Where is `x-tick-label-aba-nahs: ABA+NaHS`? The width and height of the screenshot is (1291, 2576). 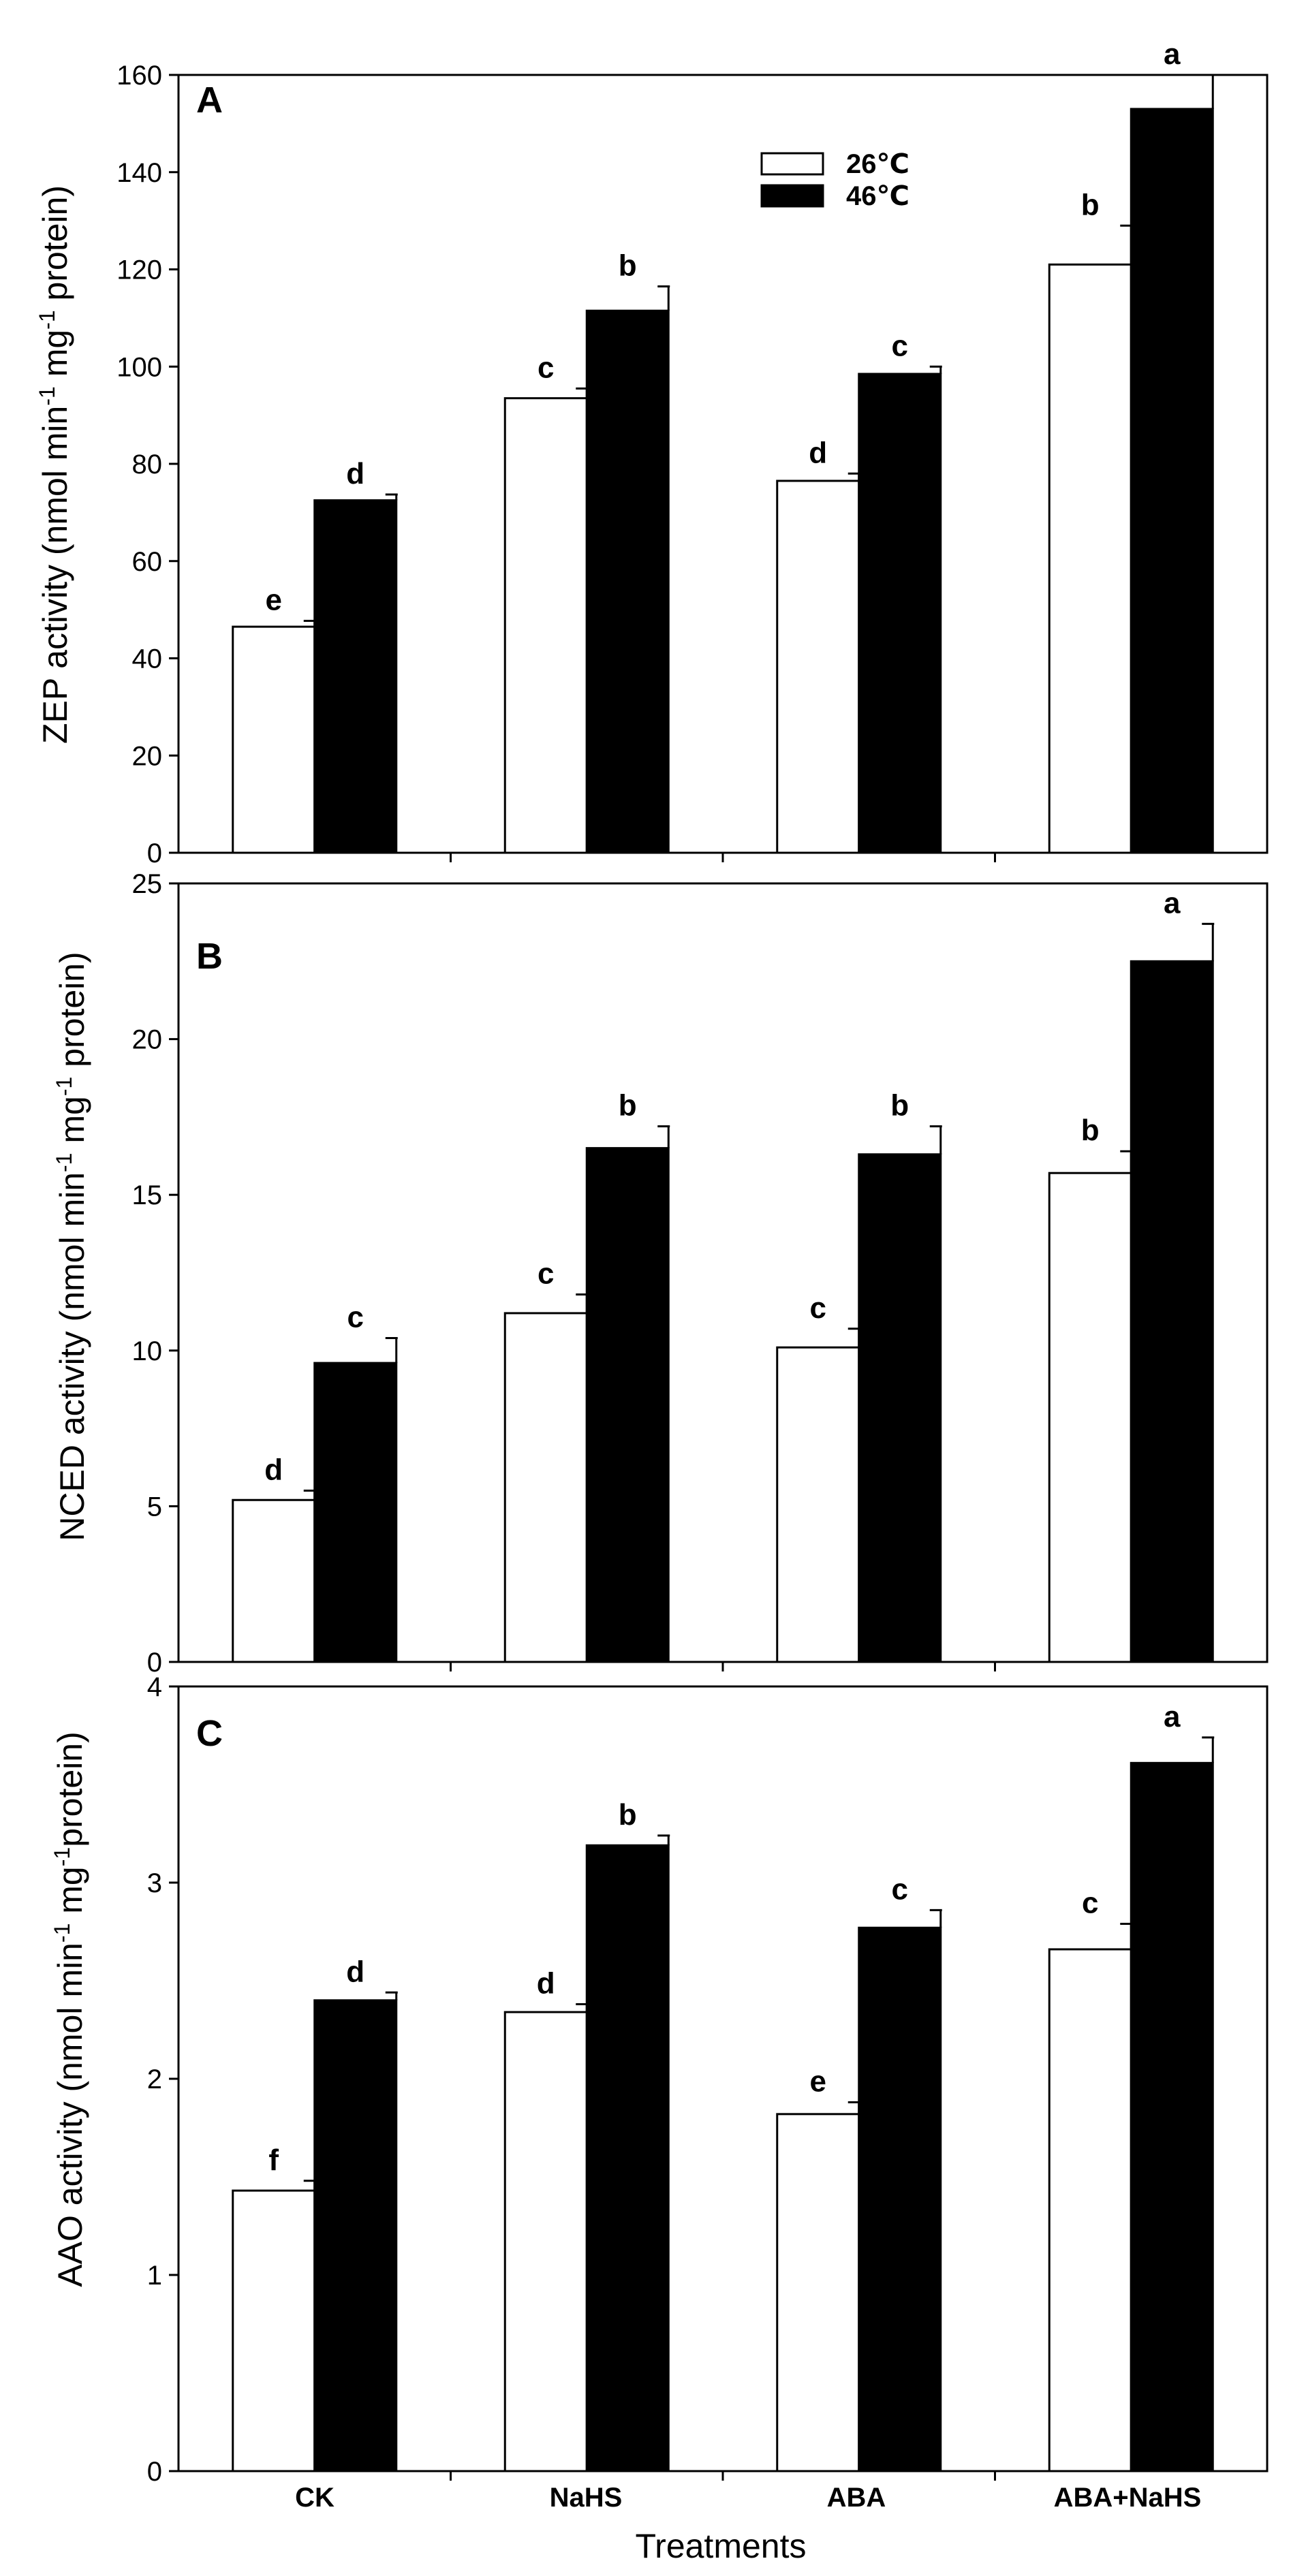
x-tick-label-aba-nahs: ABA+NaHS is located at coordinates (1128, 2498).